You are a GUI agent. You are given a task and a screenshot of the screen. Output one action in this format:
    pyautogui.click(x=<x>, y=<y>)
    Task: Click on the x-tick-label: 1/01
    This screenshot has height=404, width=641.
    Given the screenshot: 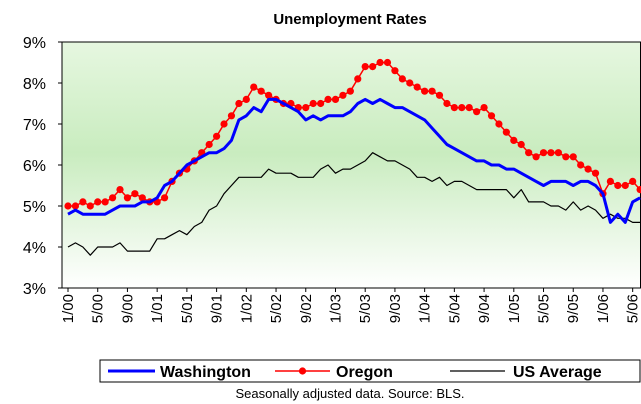 What is the action you would take?
    pyautogui.click(x=157, y=308)
    